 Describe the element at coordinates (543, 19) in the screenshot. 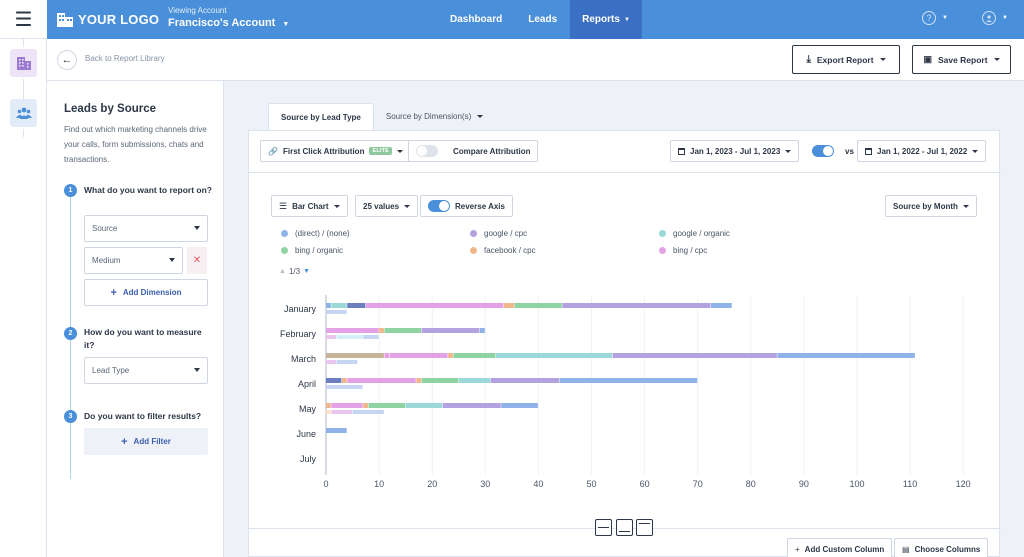

I see `nav-leads: Leads` at that location.